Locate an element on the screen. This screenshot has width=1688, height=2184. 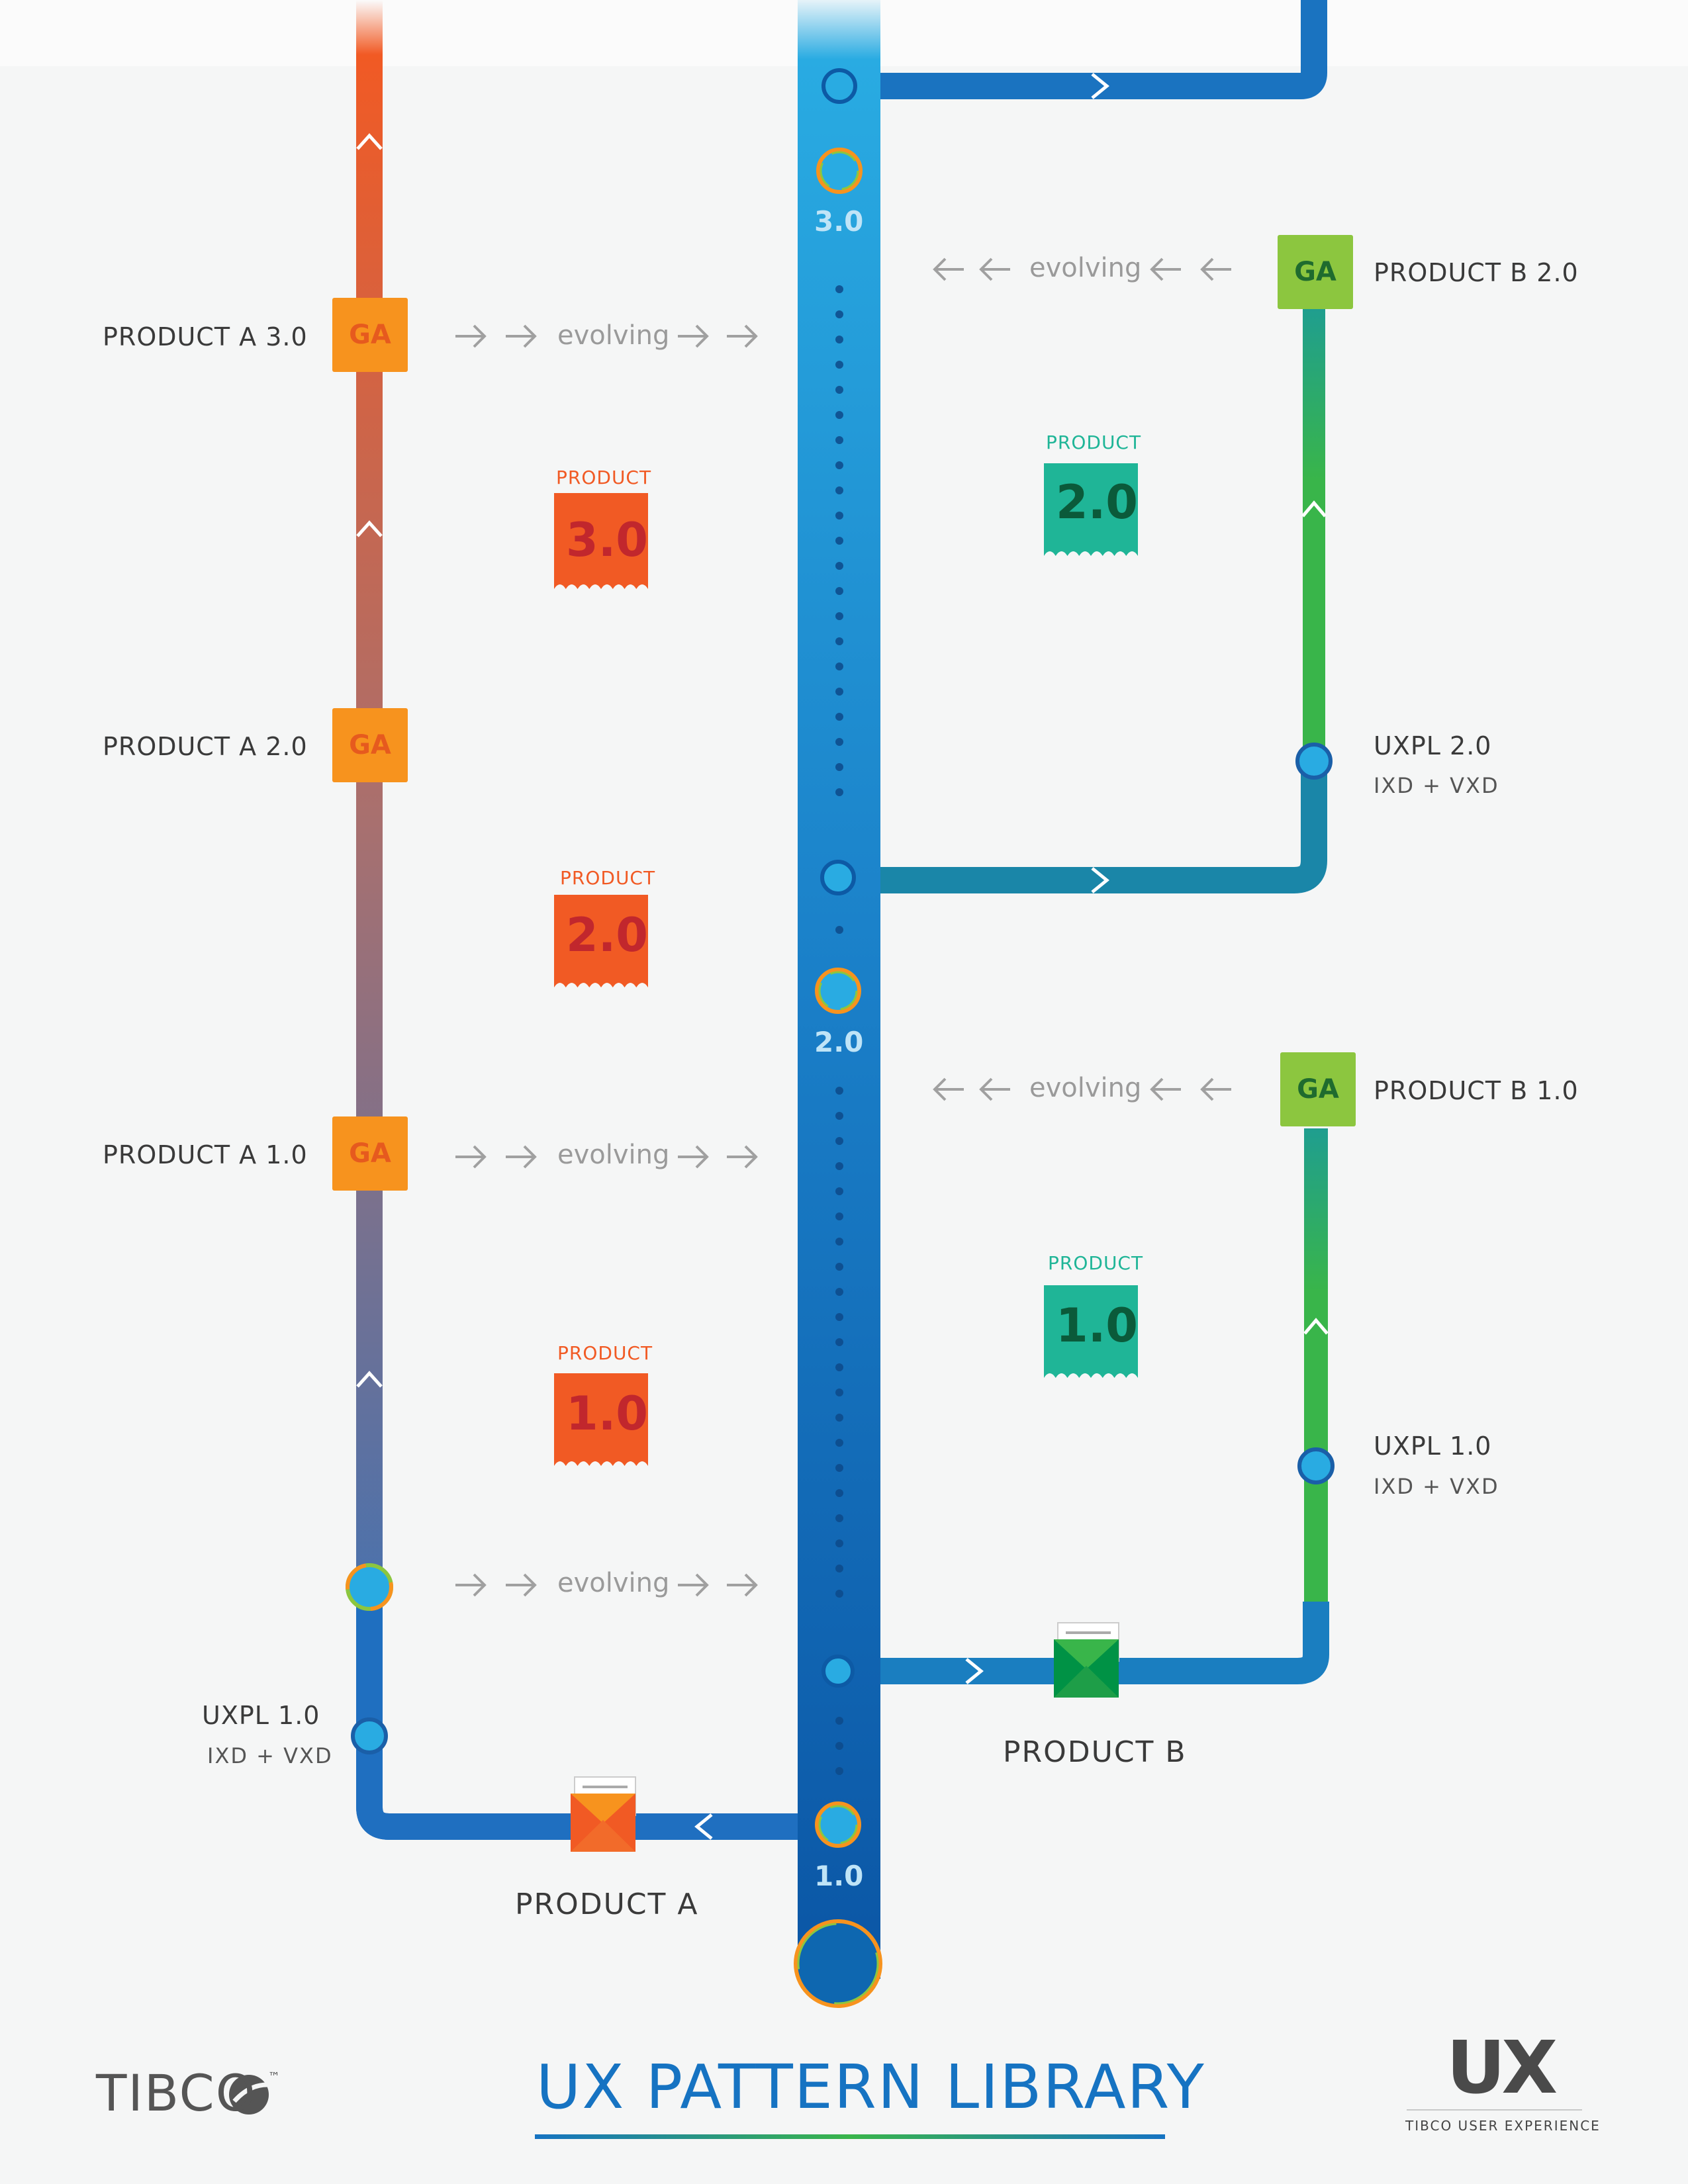
chevron-left-icon is located at coordinates (703, 1826).